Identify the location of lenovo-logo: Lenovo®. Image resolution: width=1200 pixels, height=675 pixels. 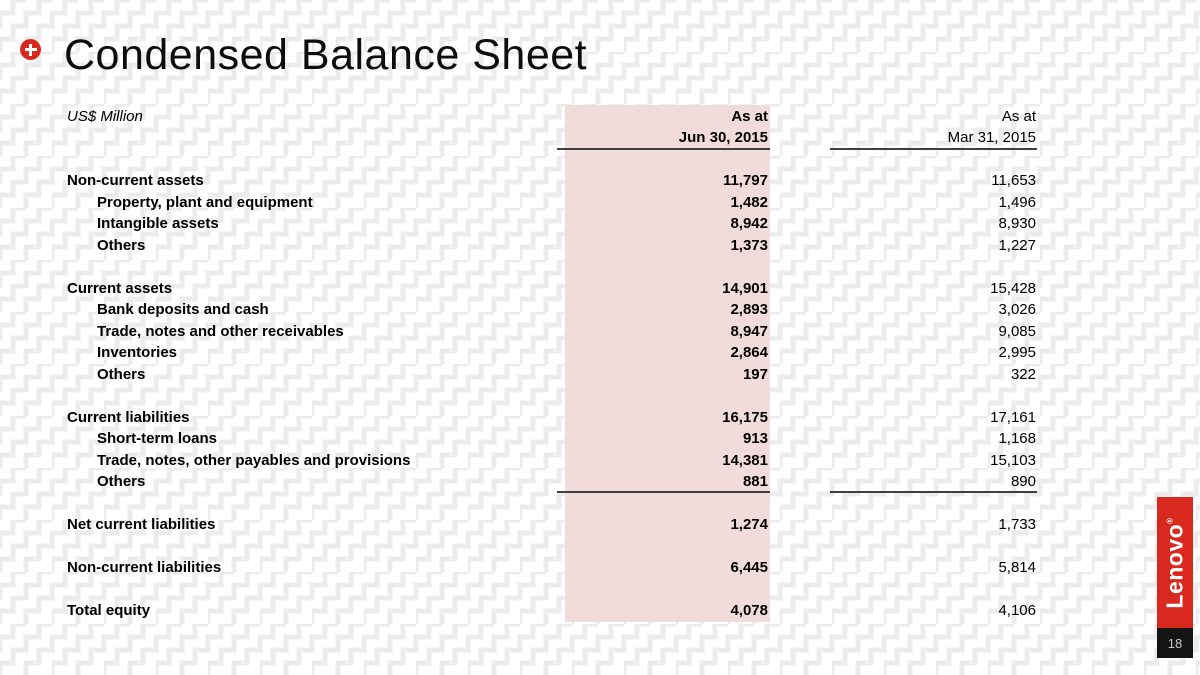
(1175, 562).